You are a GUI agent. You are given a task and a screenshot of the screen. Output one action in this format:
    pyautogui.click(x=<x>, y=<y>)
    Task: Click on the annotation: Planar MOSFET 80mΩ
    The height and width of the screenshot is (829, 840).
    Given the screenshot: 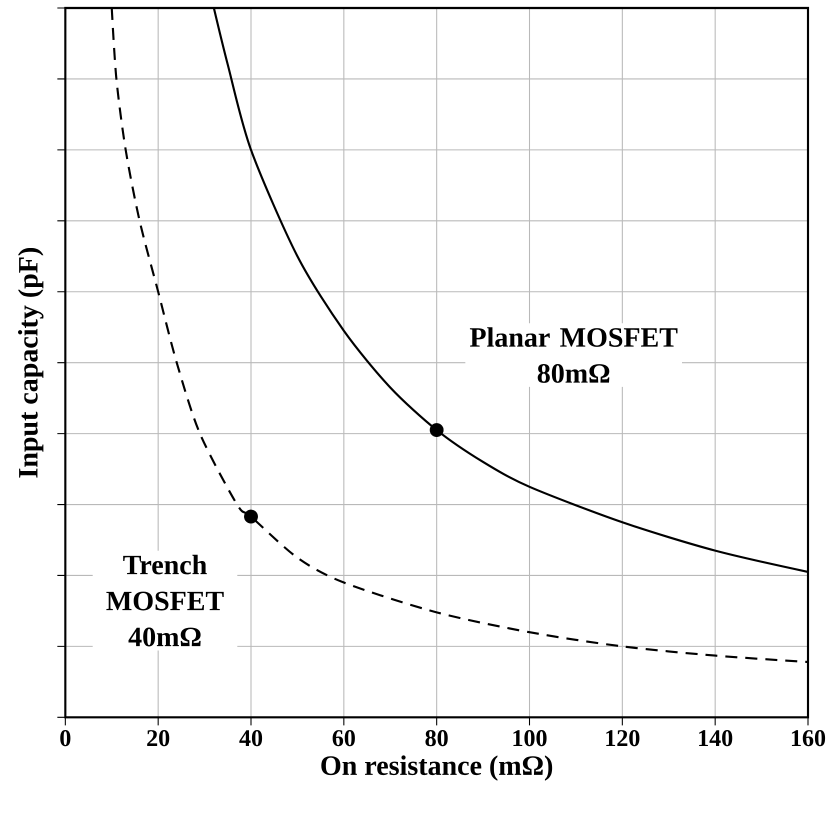 What is the action you would take?
    pyautogui.click(x=574, y=355)
    